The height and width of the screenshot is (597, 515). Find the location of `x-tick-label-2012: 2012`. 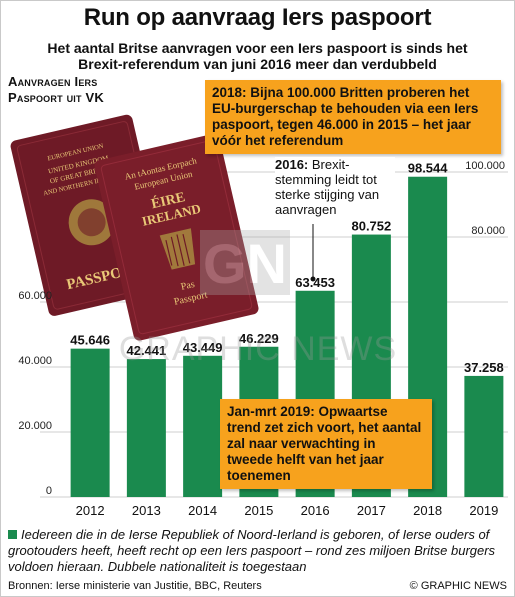

x-tick-label-2012: 2012 is located at coordinates (90, 510).